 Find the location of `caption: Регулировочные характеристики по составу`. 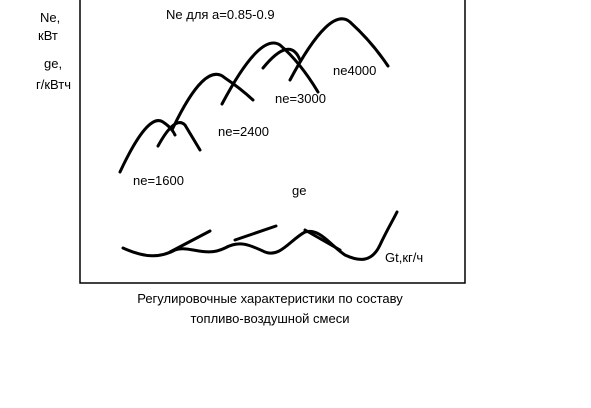

caption: Регулировочные характеристики по составу is located at coordinates (270, 298).